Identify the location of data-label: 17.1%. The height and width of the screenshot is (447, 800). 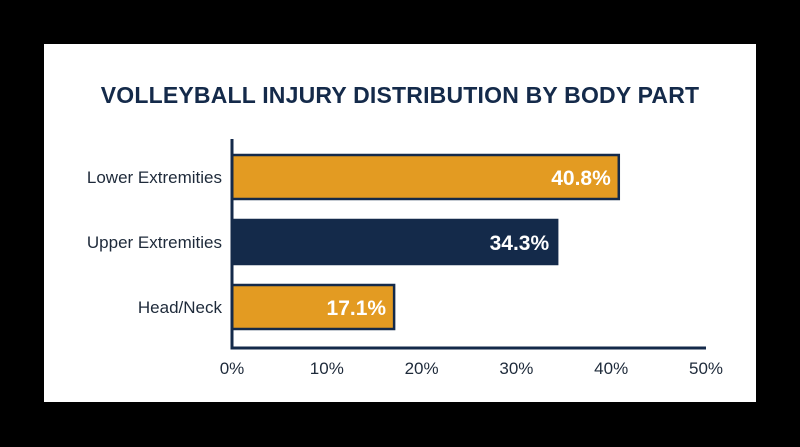
(357, 308).